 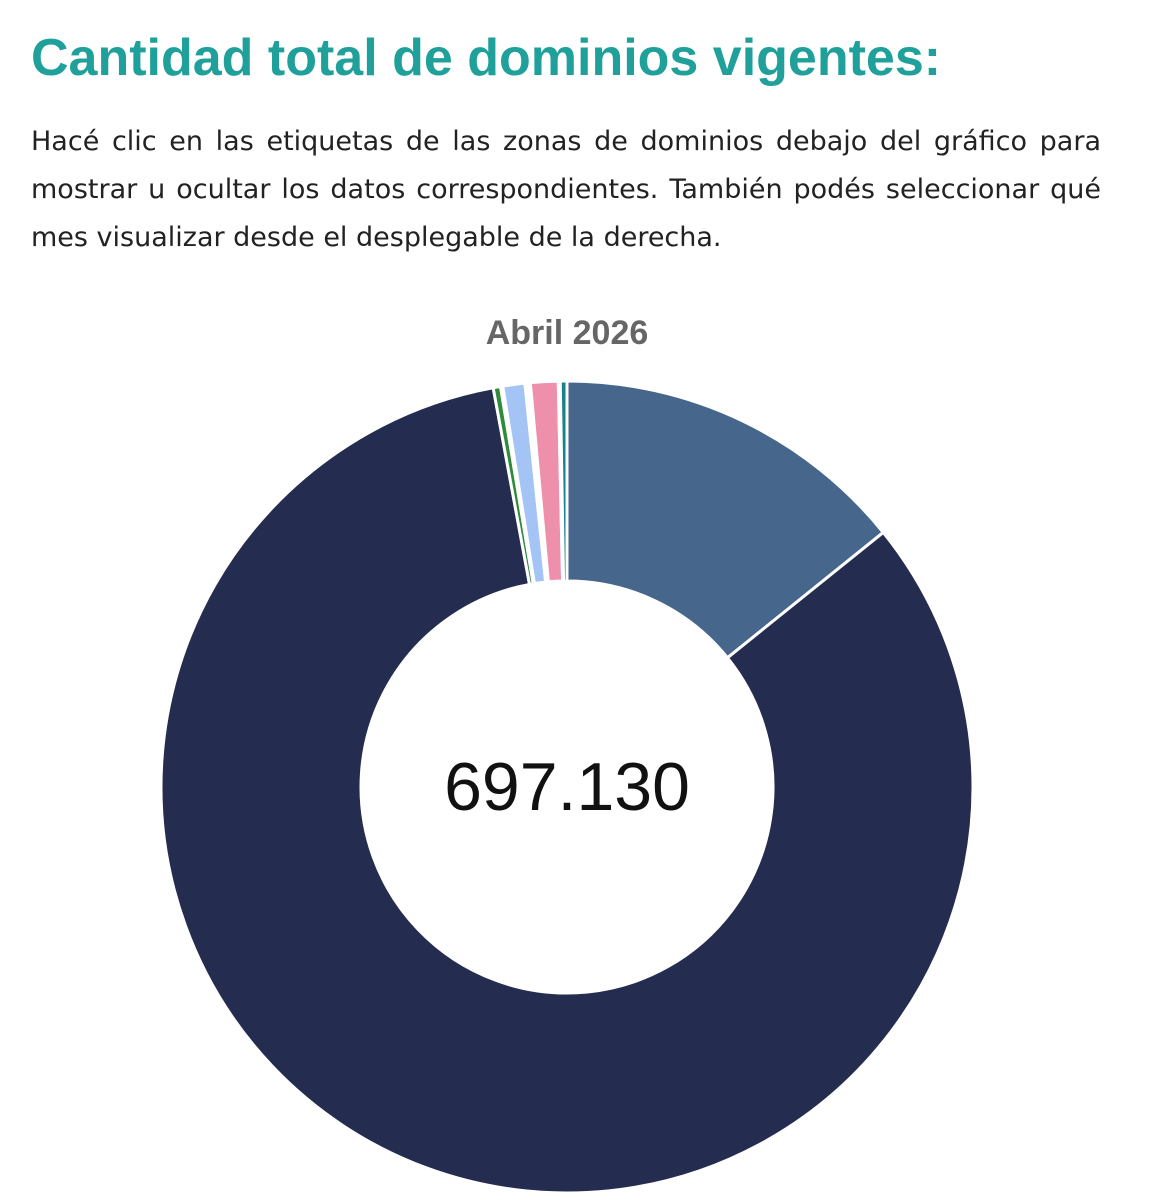 I want to click on center-total-label: 697.130, so click(x=567, y=787).